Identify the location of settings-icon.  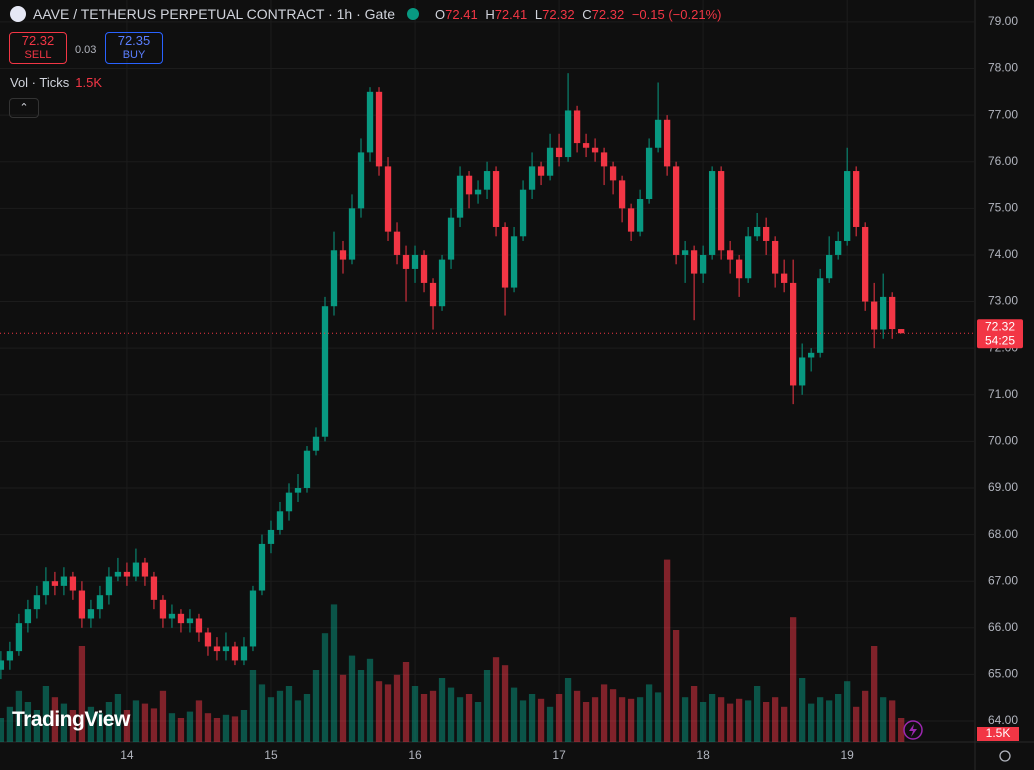
(1005, 756).